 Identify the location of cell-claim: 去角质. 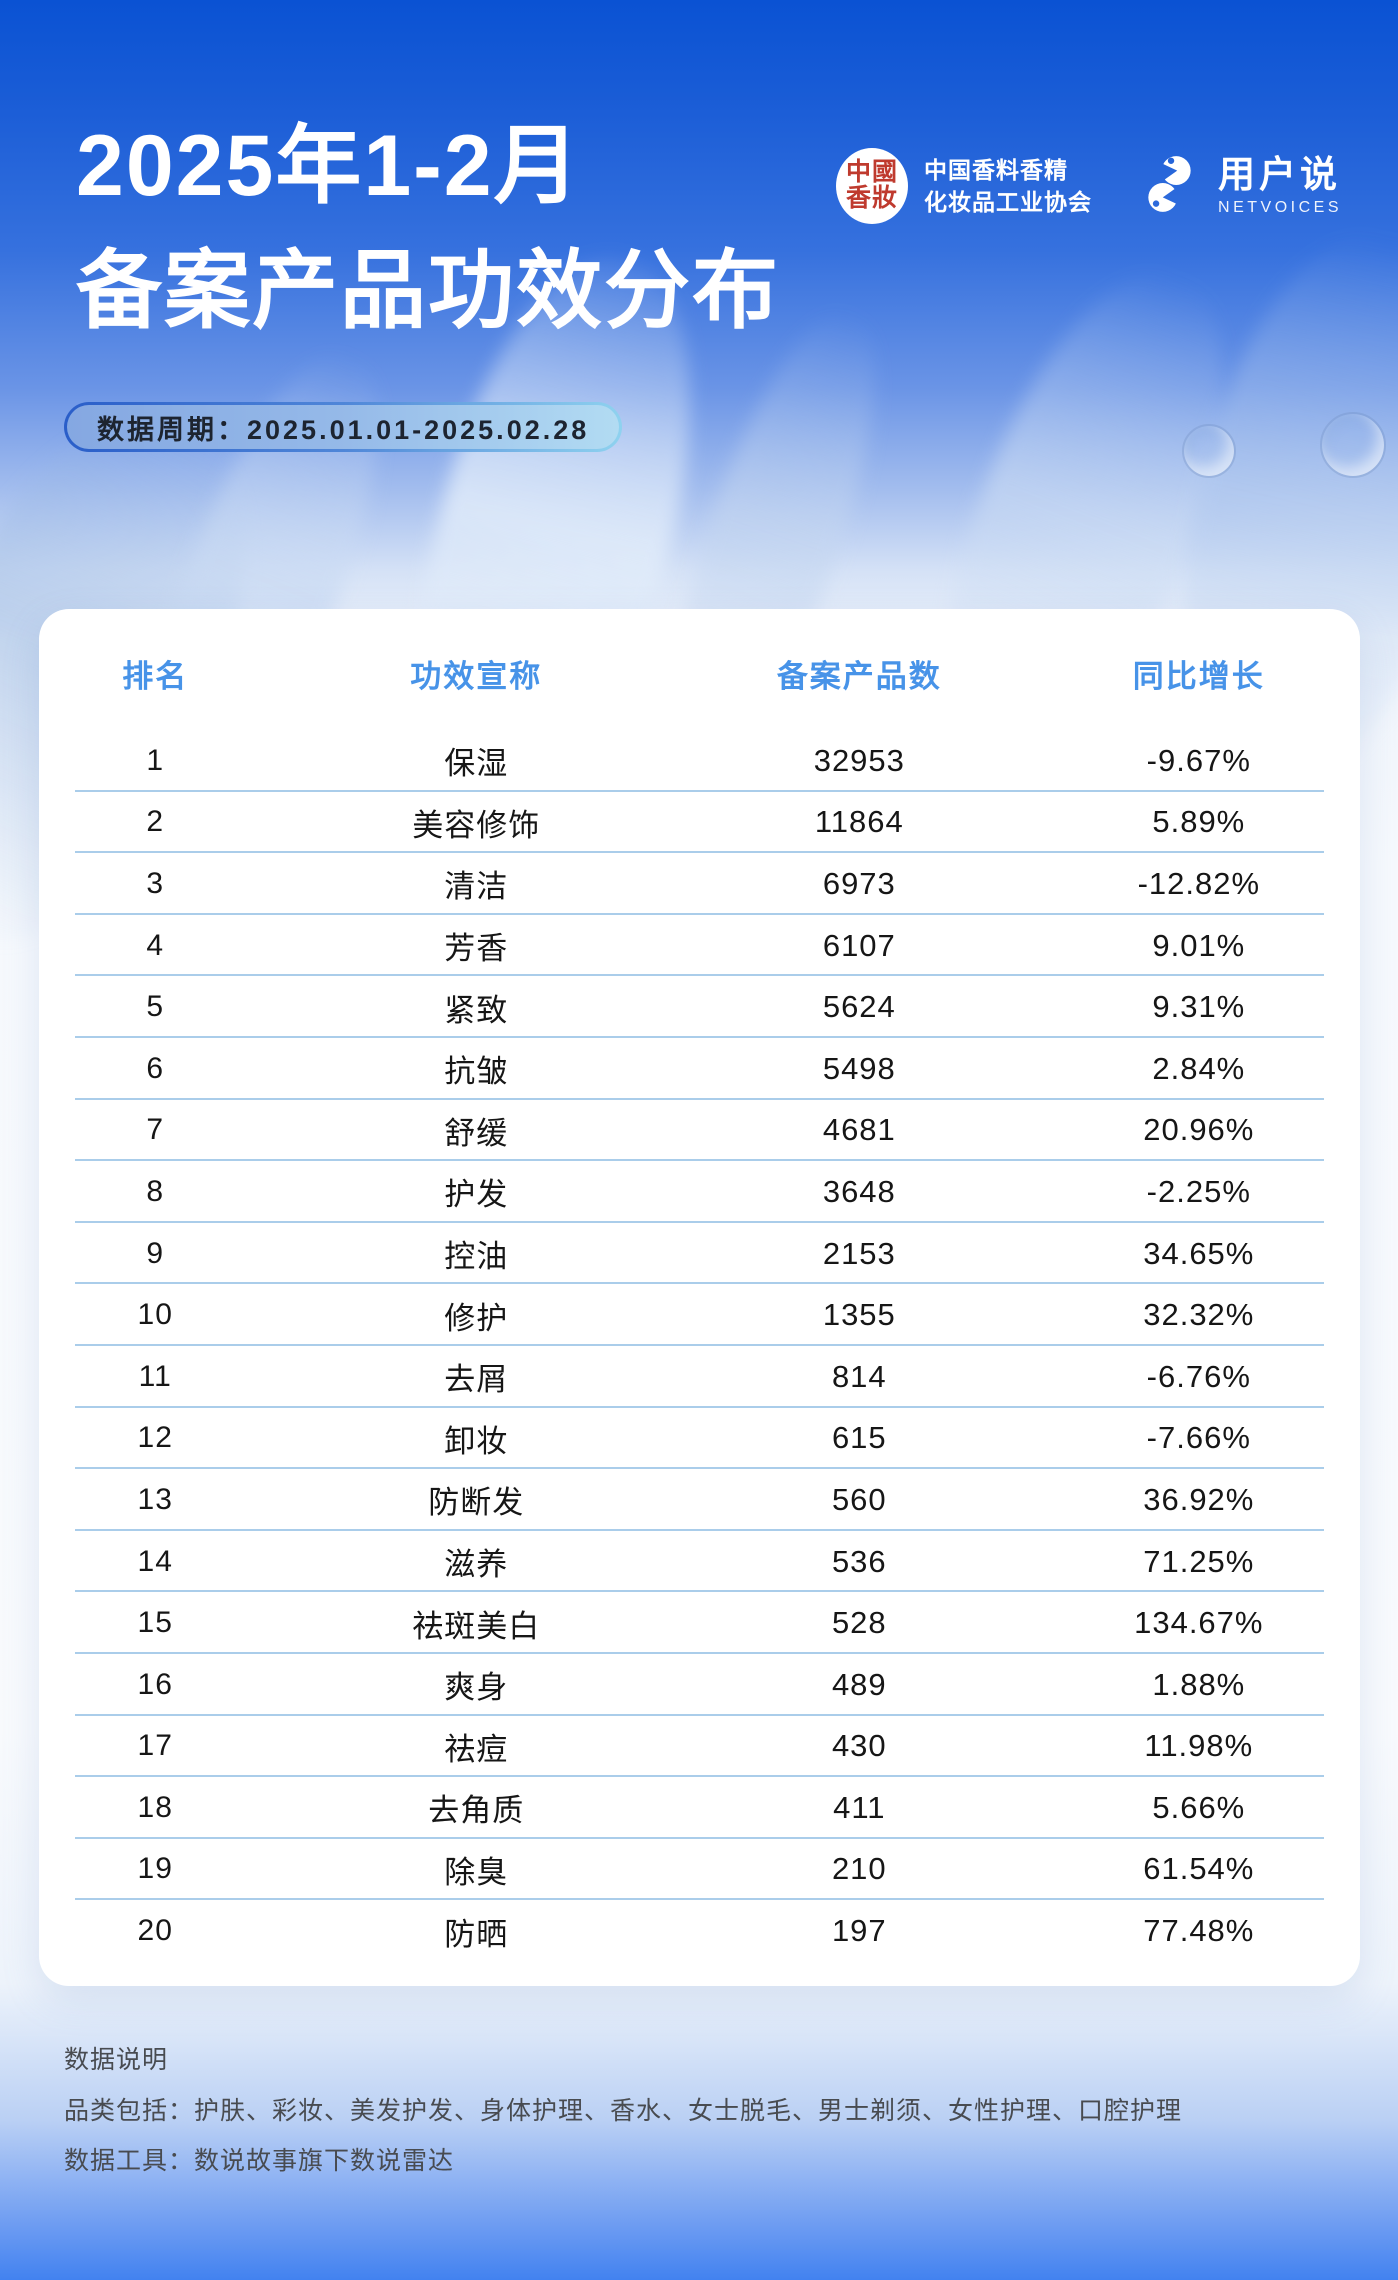
(476, 1811).